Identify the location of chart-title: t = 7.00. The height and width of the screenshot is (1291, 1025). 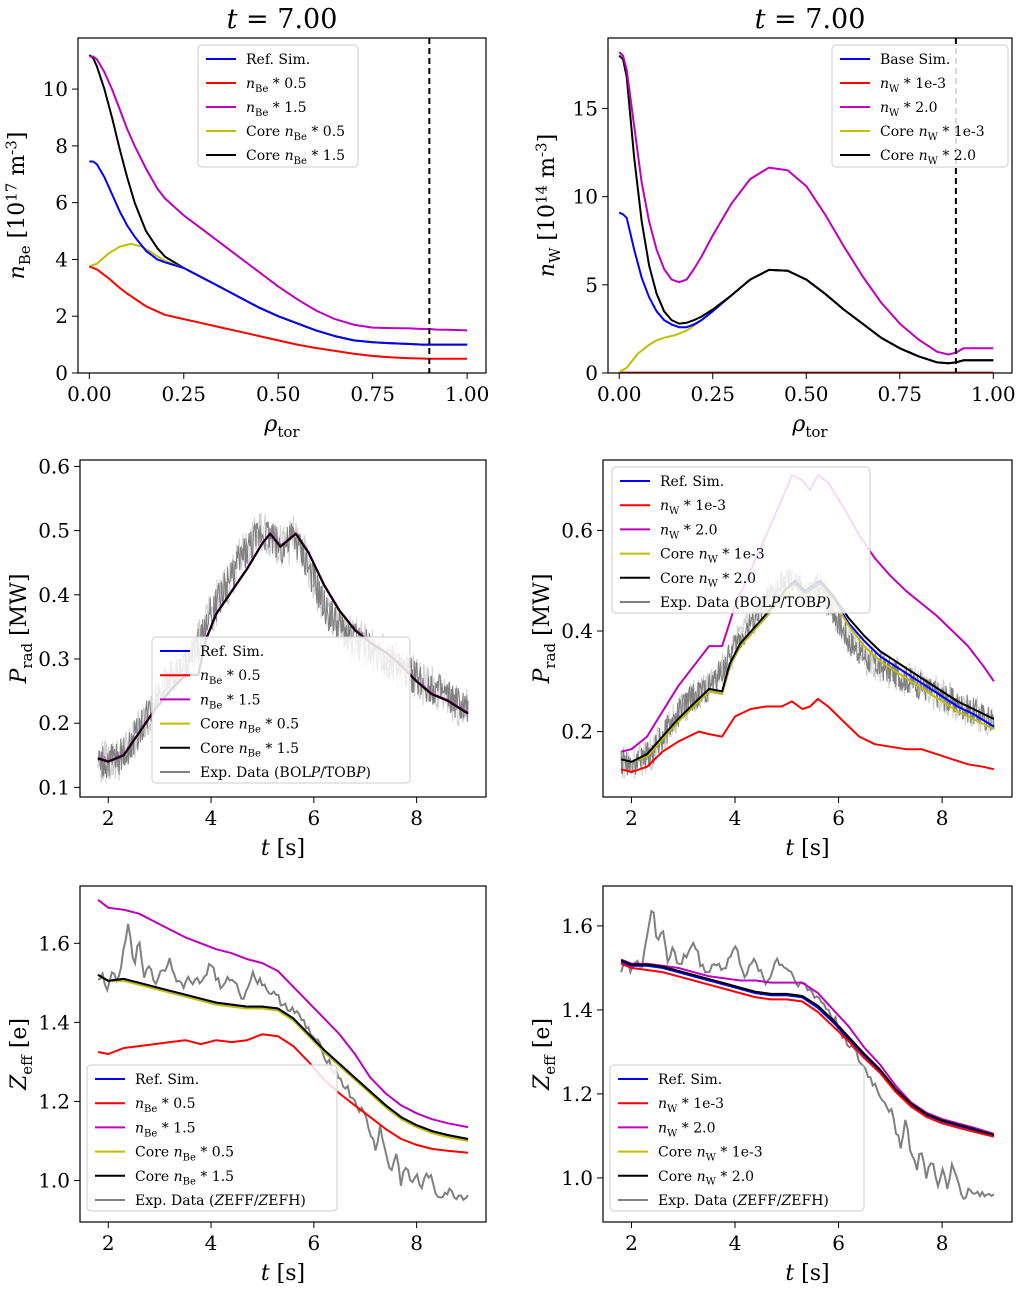
(282, 19).